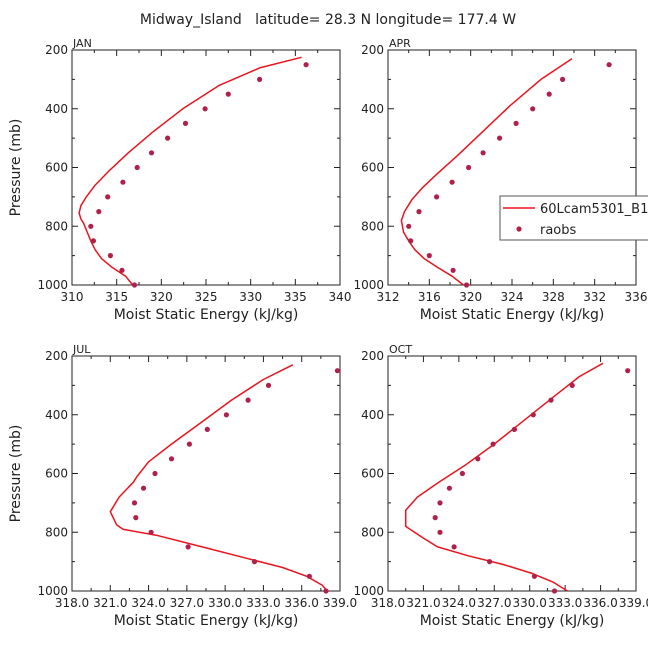 This screenshot has height=649, width=648. I want to click on x-tick-label-apr: 332, so click(594, 297).